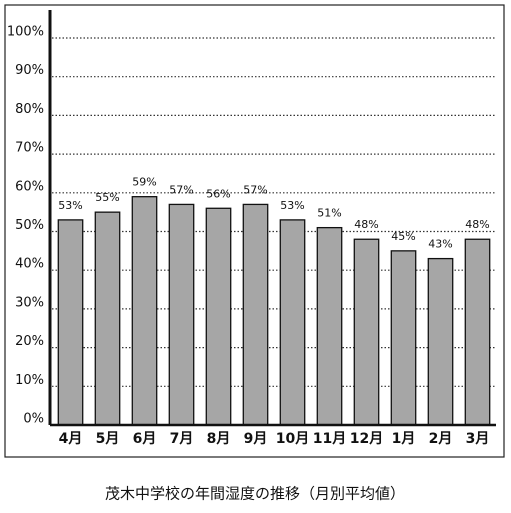 This screenshot has width=511, height=513. Describe the element at coordinates (29, 186) in the screenshot. I see `y-tick-label: 60%` at that location.